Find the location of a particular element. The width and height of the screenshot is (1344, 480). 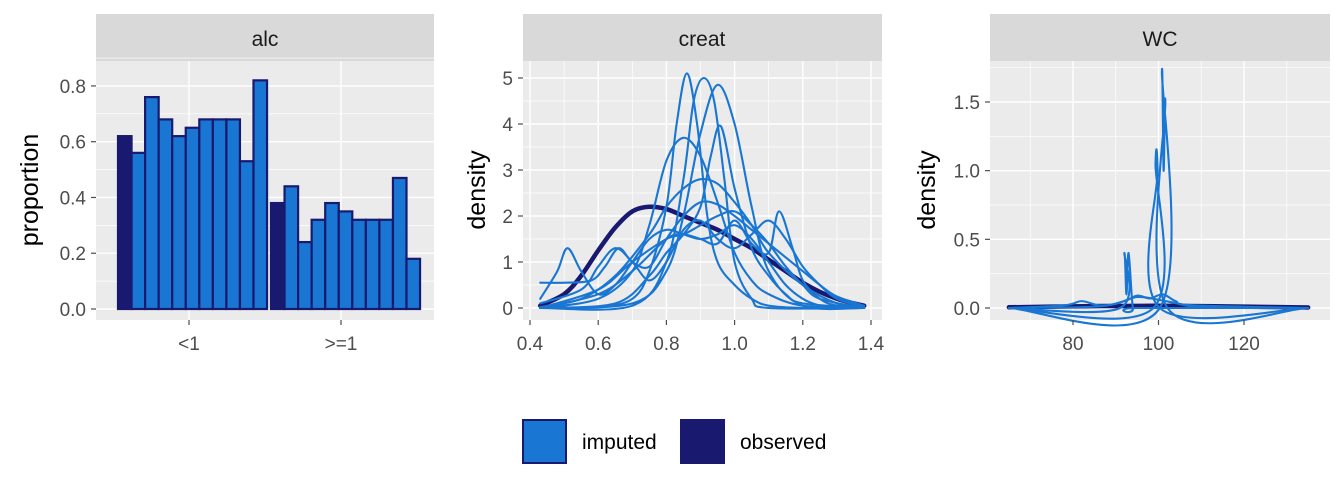

y-tick-label: 0.8 is located at coordinates (73, 87).